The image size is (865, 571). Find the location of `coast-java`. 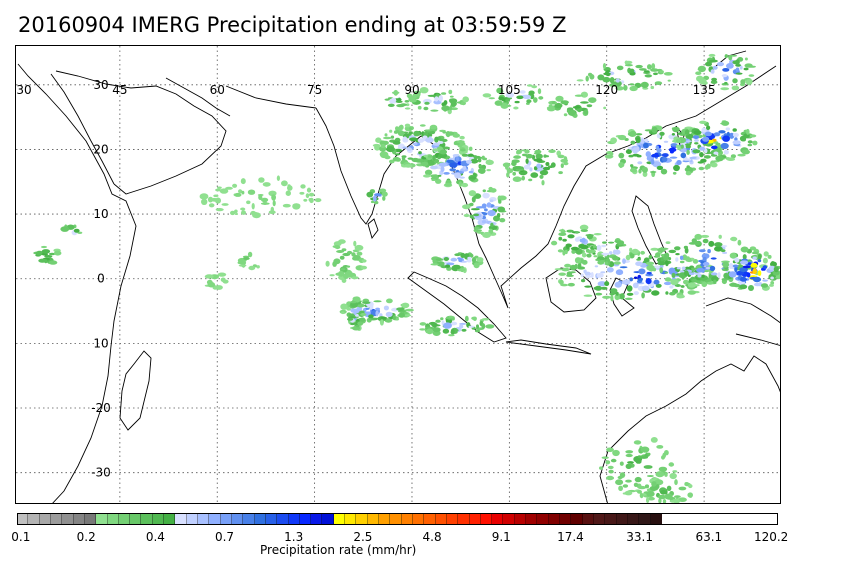

coast-java is located at coordinates (548, 347).